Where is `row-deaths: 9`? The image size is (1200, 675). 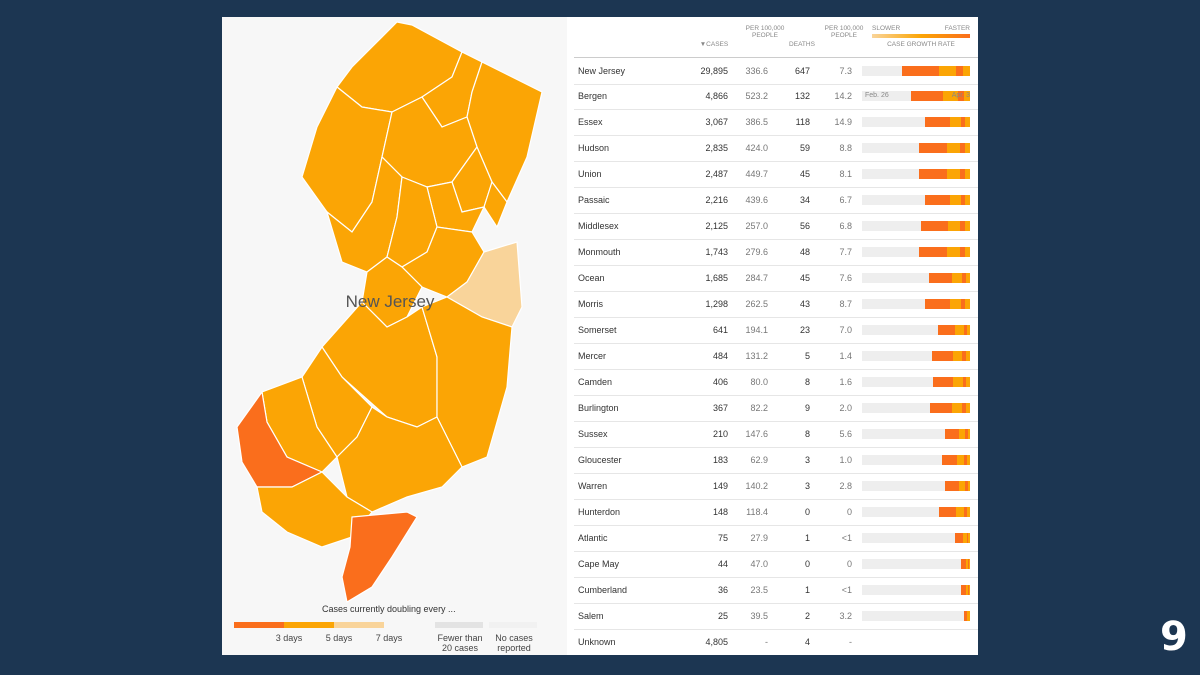 row-deaths: 9 is located at coordinates (807, 408).